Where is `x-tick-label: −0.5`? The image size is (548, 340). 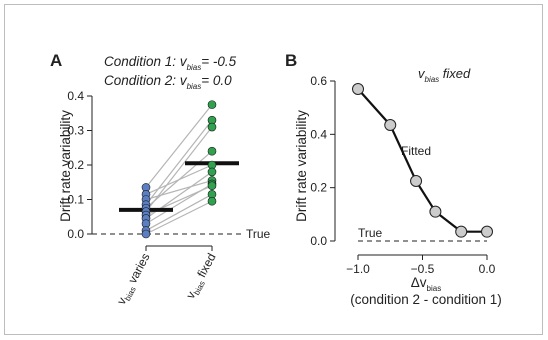 x-tick-label: −0.5 is located at coordinates (423, 269).